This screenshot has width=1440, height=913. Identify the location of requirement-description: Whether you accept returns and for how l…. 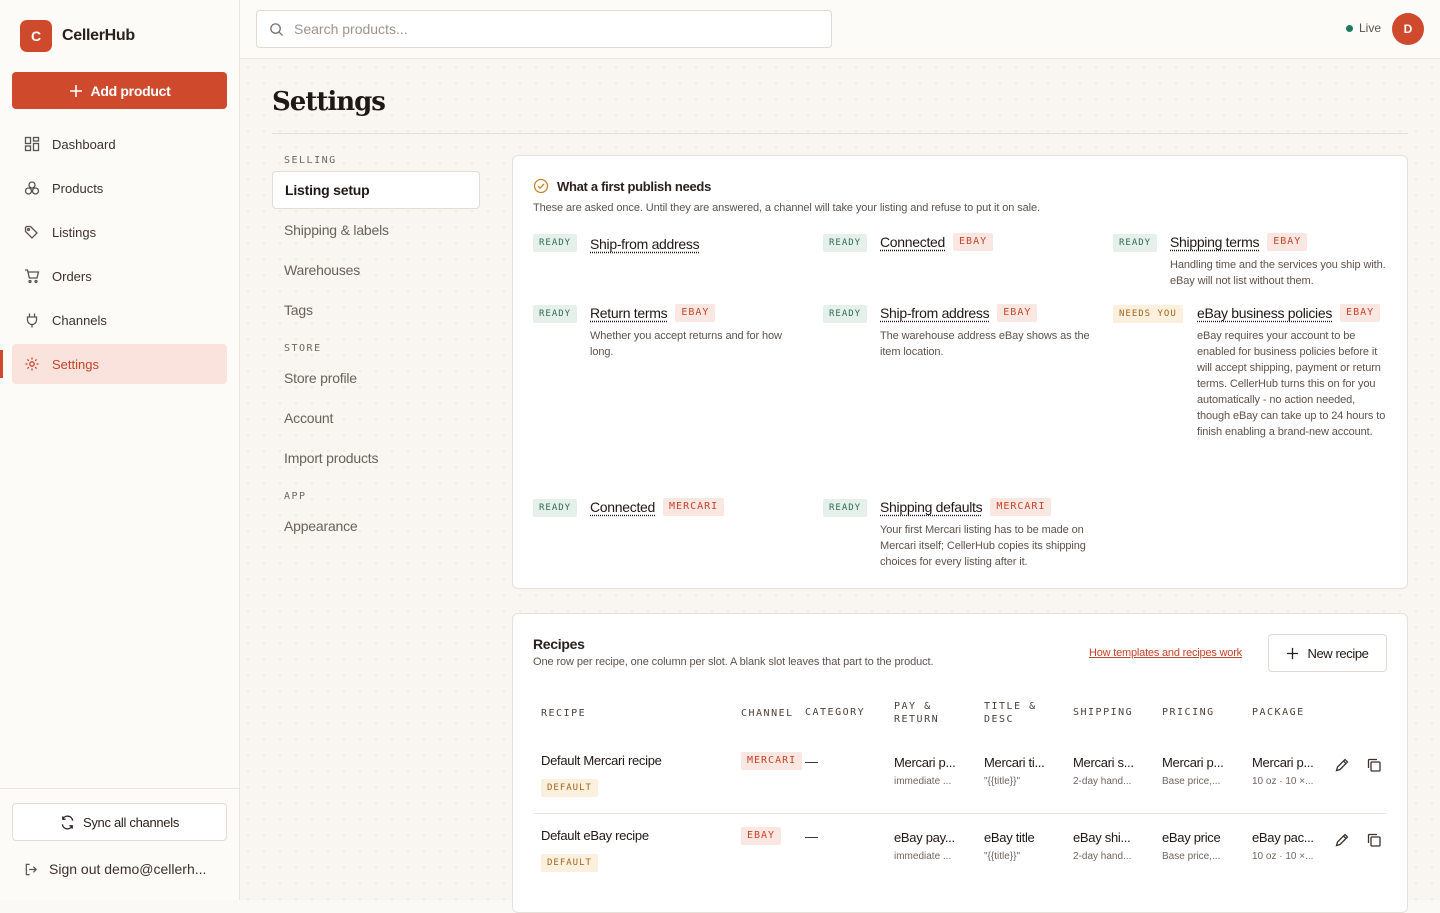
(697, 344).